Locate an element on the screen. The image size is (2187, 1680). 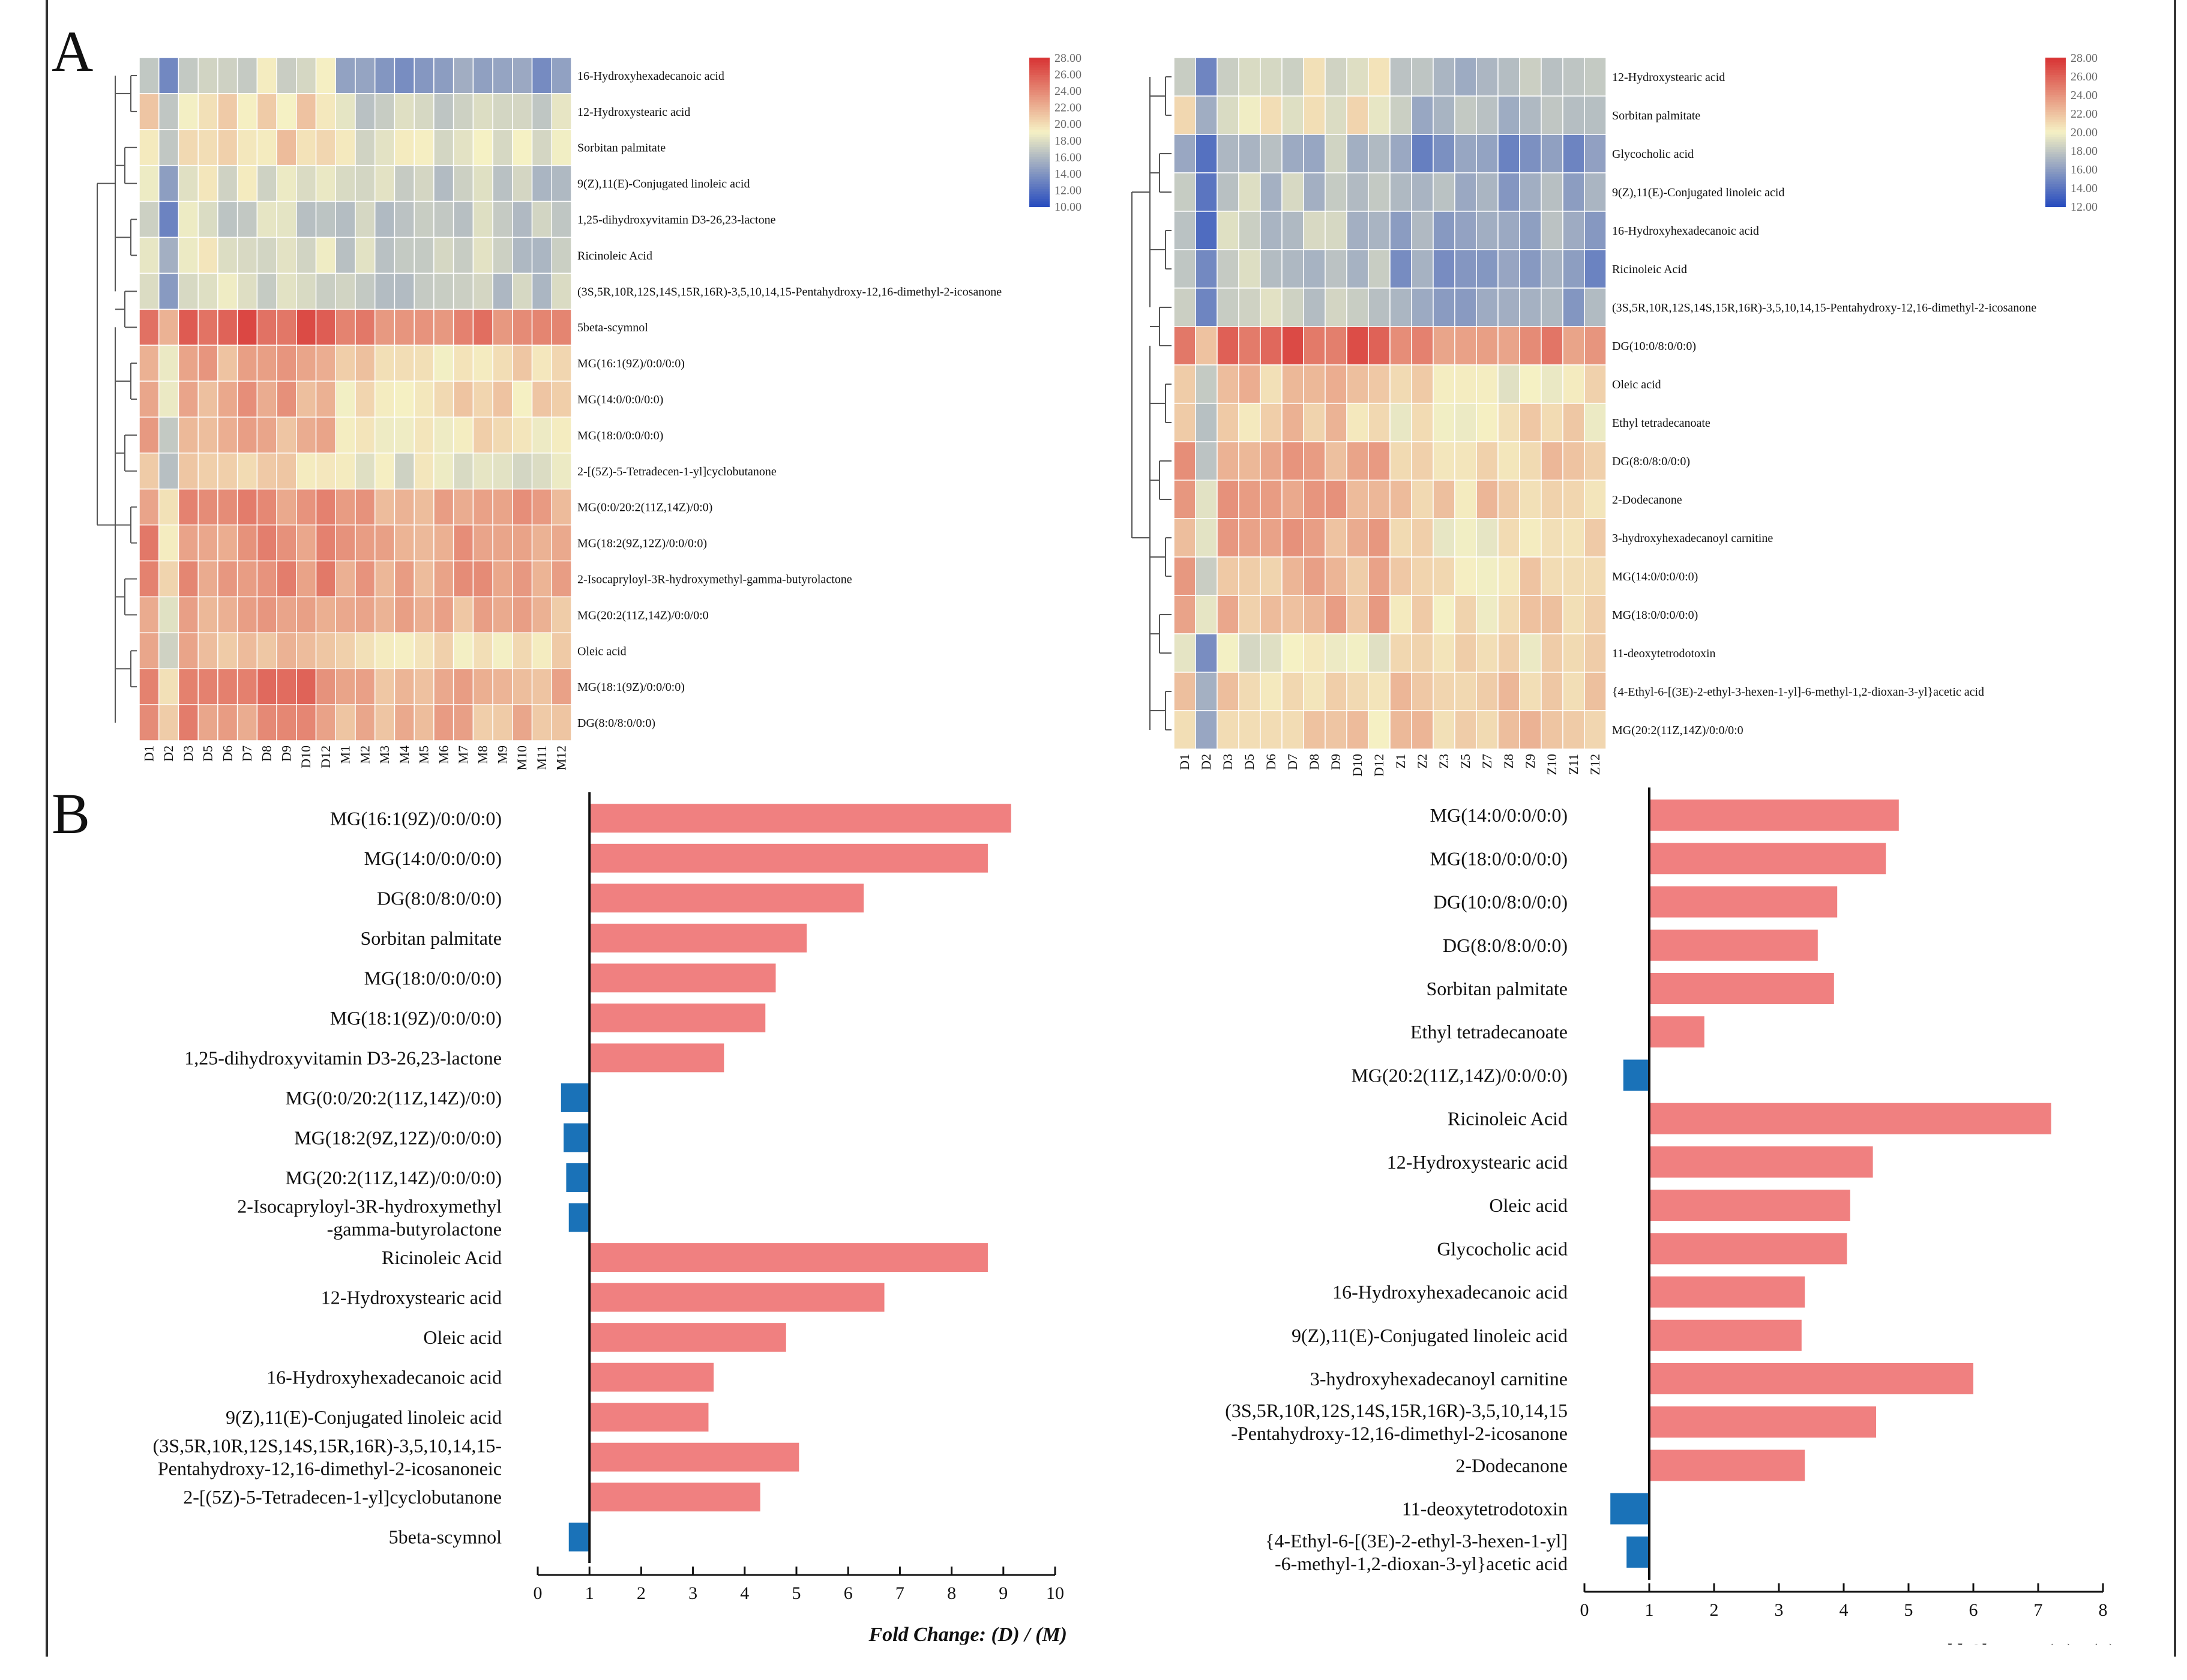
x-tick-label: 5 is located at coordinates (796, 1593).